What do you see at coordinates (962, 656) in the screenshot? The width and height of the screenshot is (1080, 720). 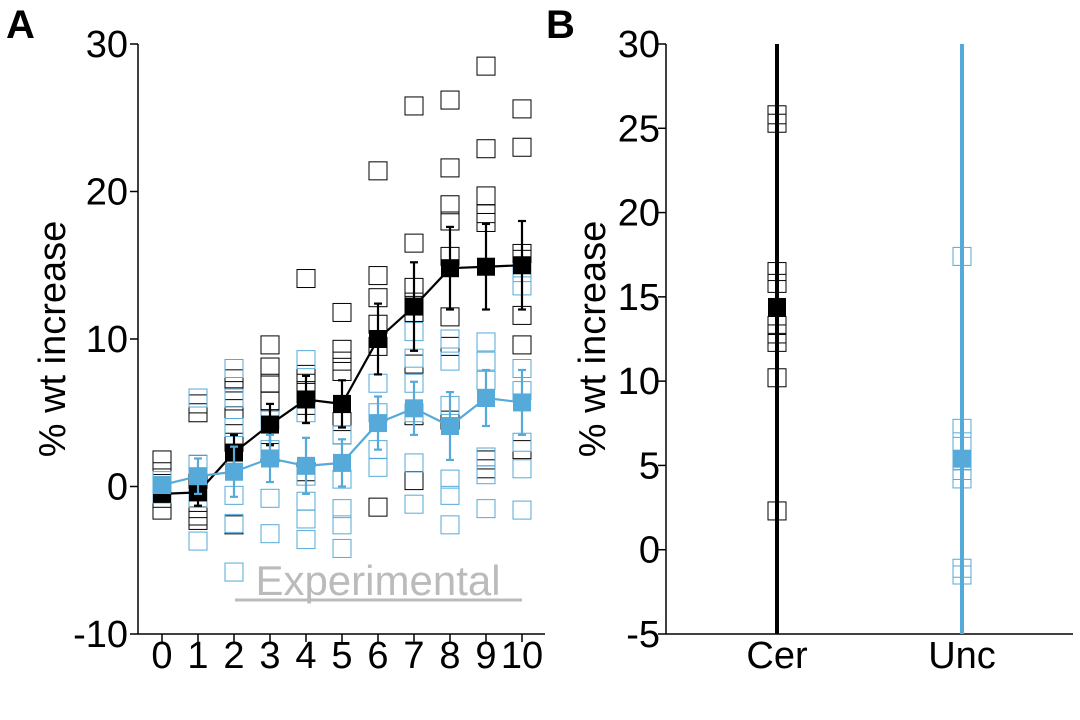 I see `panel-b-x-tick-label: Unc` at bounding box center [962, 656].